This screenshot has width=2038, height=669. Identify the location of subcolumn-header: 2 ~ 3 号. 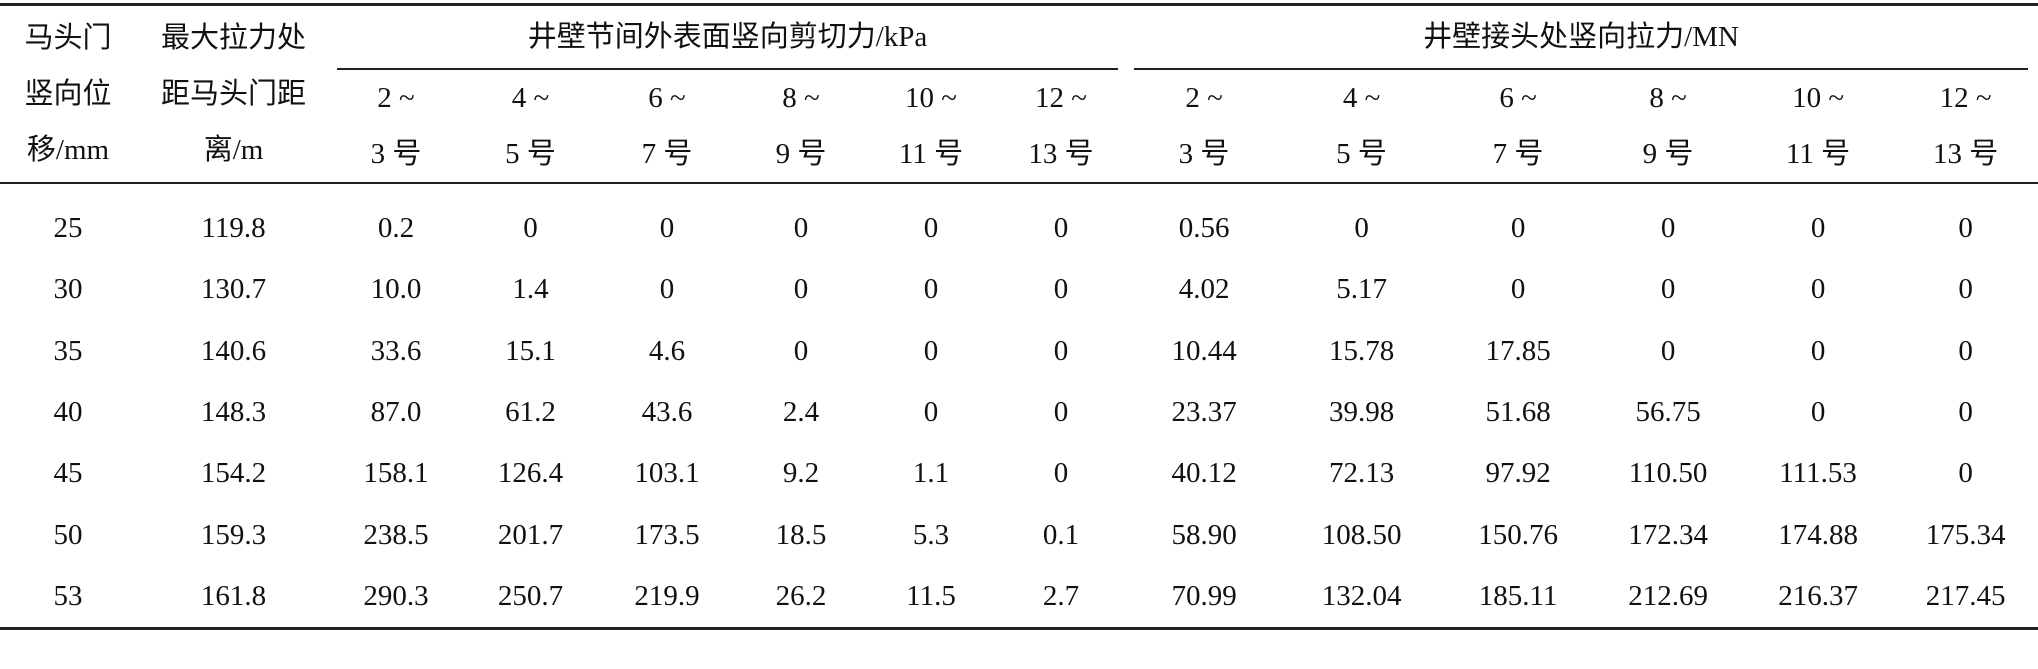
(1204, 127).